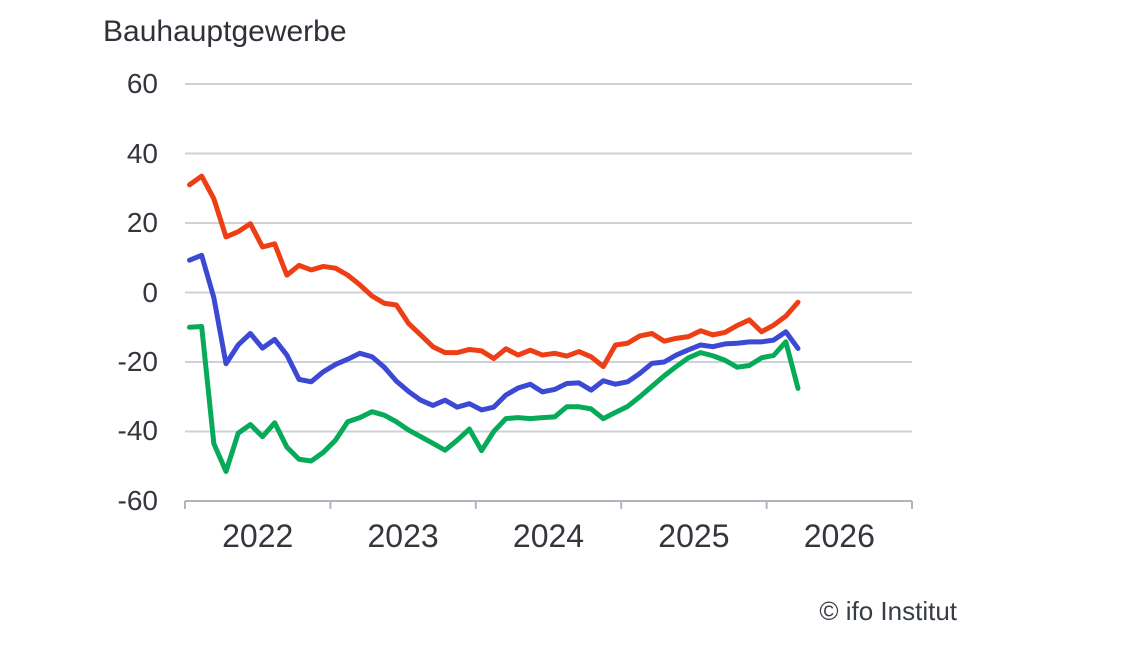 Image resolution: width=1144 pixels, height=654 pixels. I want to click on series-line-green, so click(494, 399).